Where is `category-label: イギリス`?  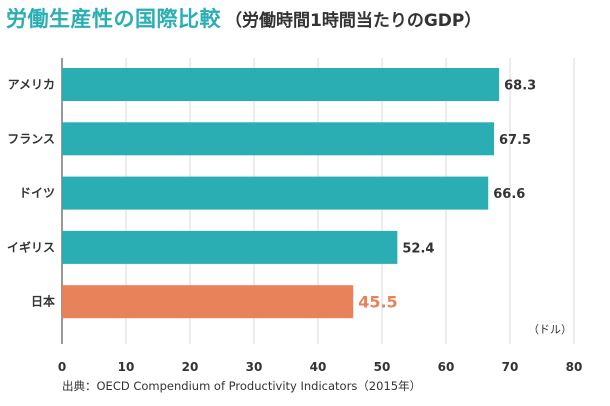 category-label: イギリス is located at coordinates (31, 246).